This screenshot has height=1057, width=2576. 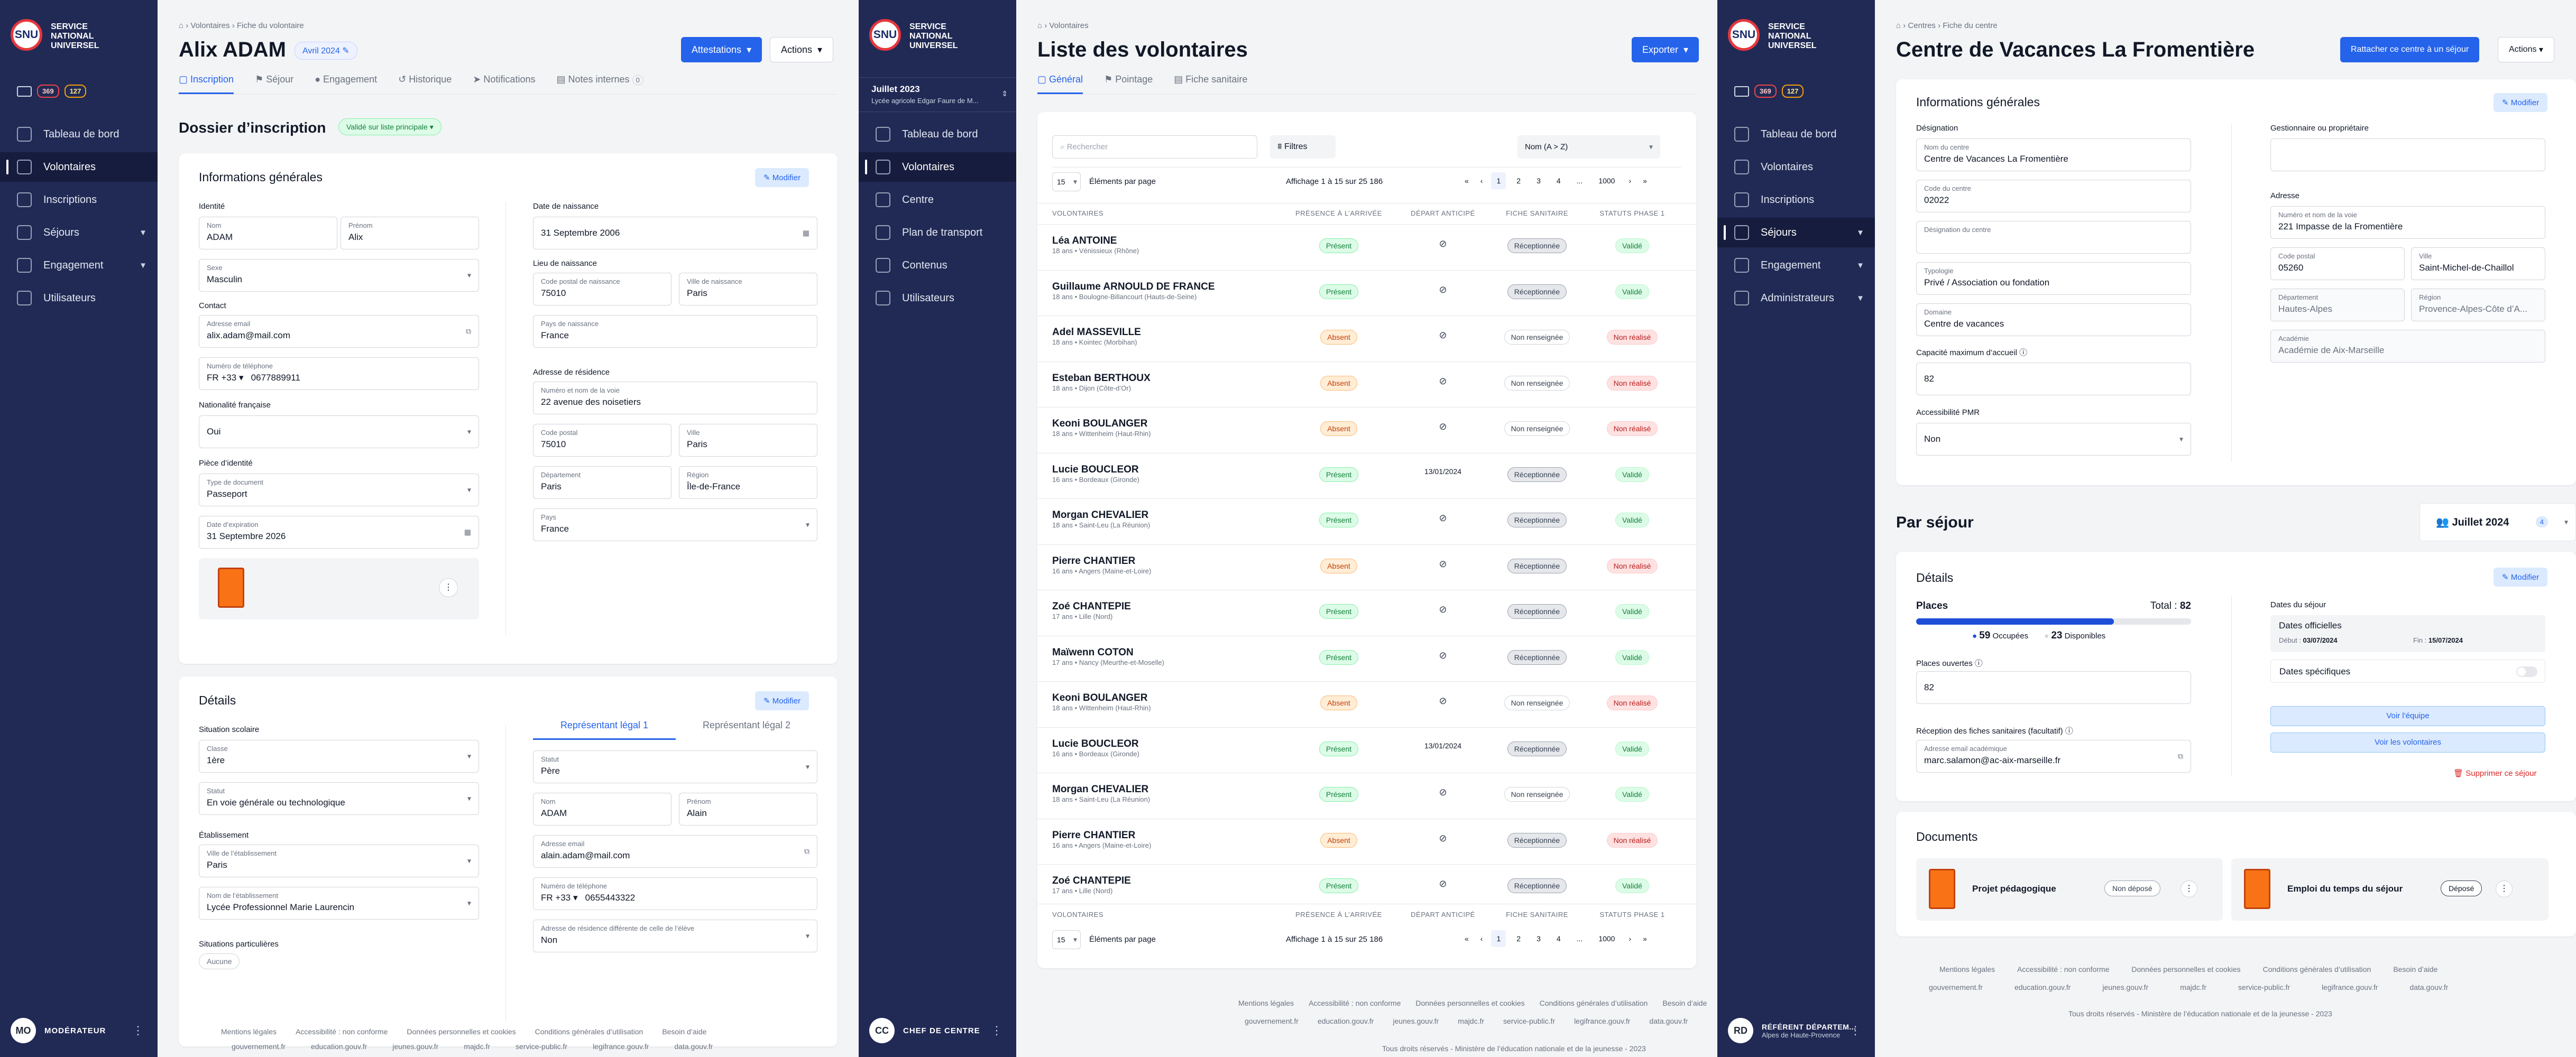 I want to click on sidebar-item-transport: Plan de transport, so click(x=937, y=232).